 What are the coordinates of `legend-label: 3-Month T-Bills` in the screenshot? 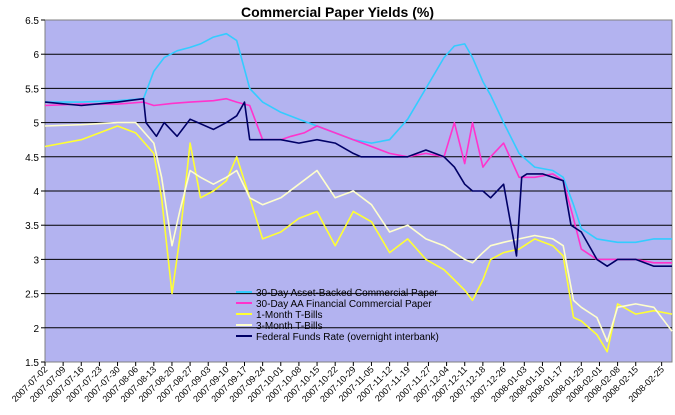 It's located at (289, 326).